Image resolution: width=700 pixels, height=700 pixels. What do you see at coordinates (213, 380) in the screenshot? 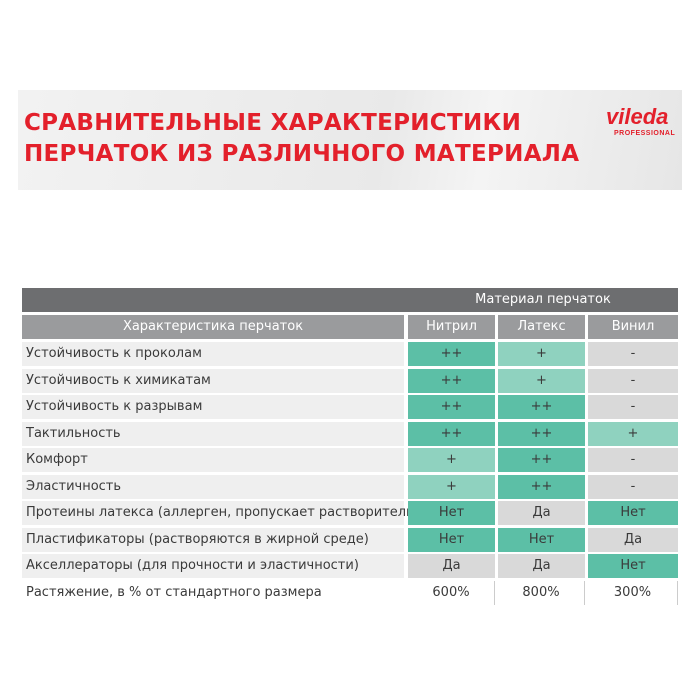
I see `row-label: Устойчивость к химикатам` at bounding box center [213, 380].